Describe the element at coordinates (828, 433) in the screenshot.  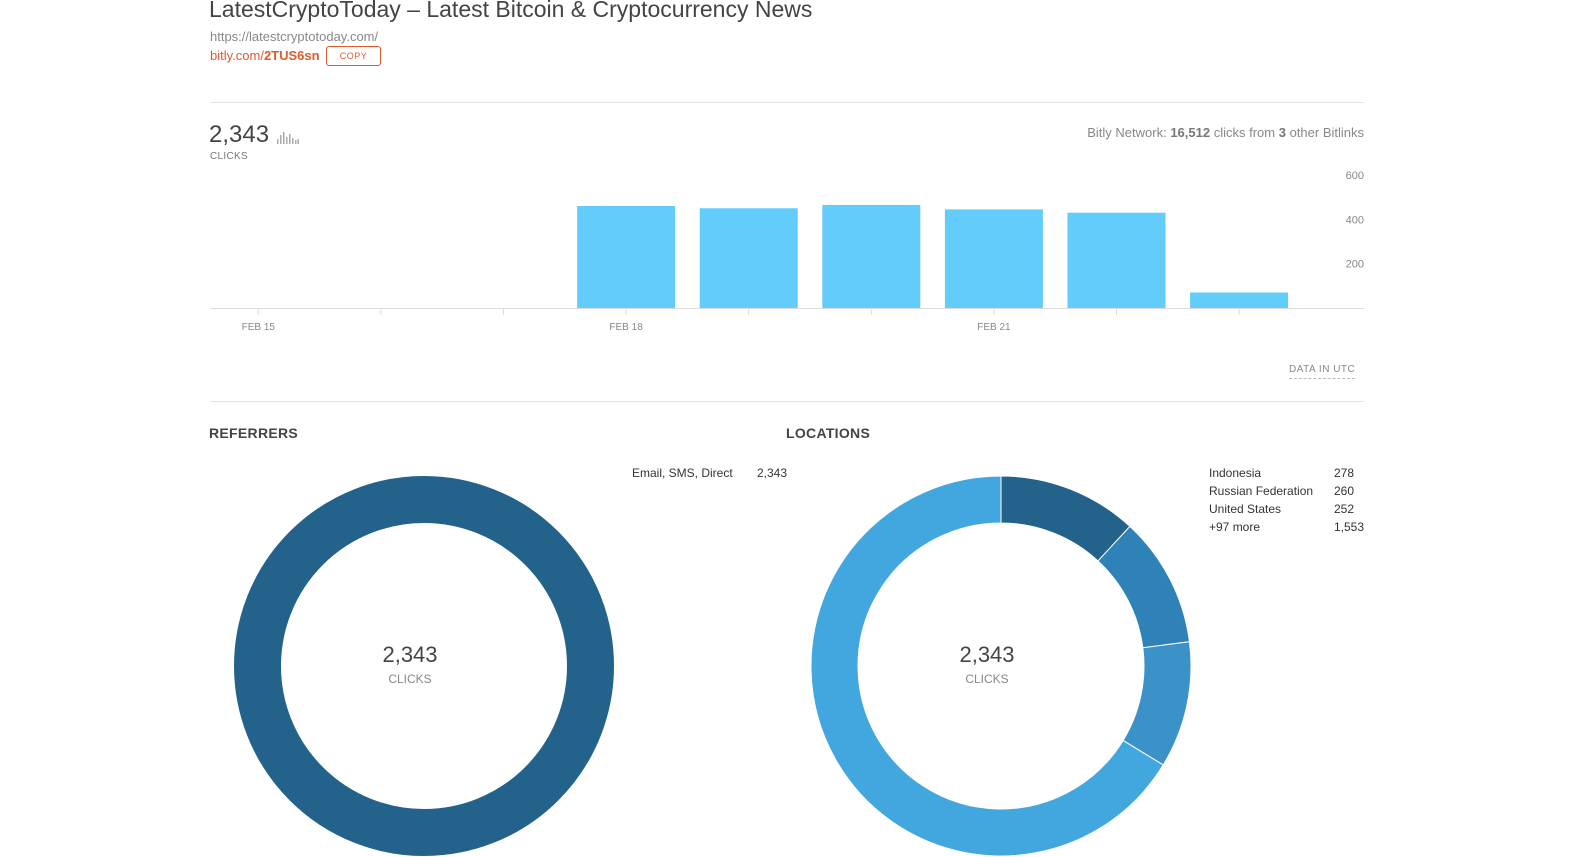
I see `locations-title: LOCATIONS` at that location.